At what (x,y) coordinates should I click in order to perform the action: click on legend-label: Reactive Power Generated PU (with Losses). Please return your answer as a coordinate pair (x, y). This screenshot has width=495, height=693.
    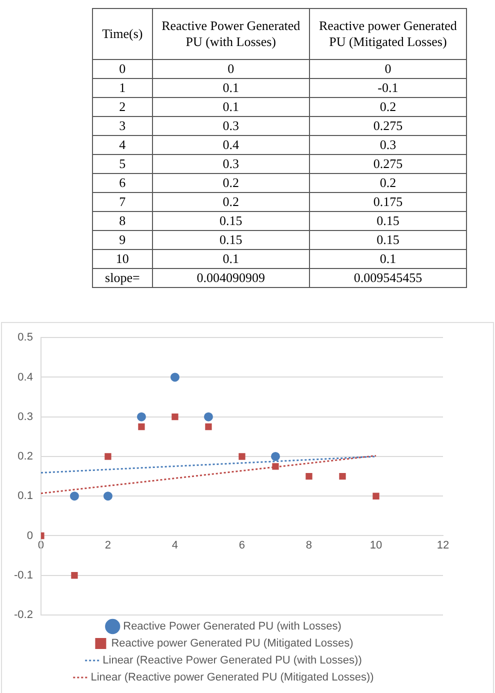
    Looking at the image, I should click on (232, 626).